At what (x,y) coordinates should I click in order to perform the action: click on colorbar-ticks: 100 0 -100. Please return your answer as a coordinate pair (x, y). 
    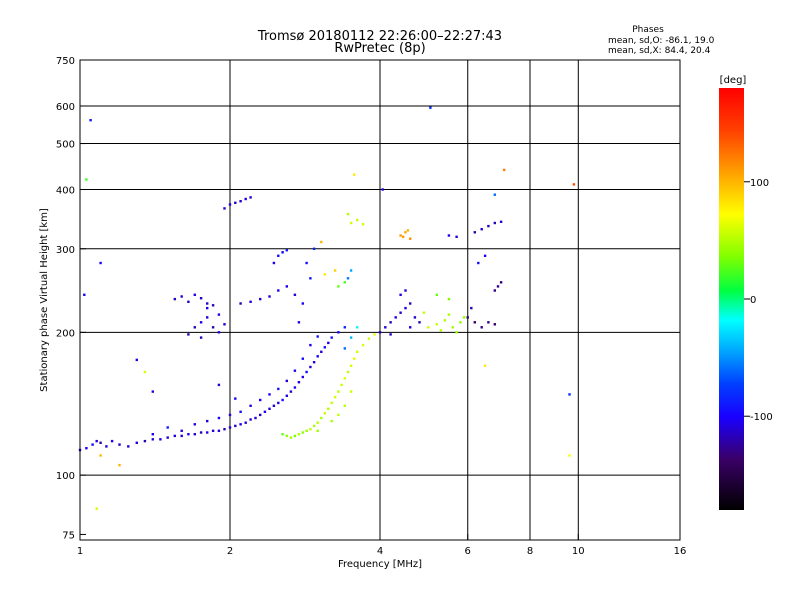
    Looking at the image, I should click on (758, 300).